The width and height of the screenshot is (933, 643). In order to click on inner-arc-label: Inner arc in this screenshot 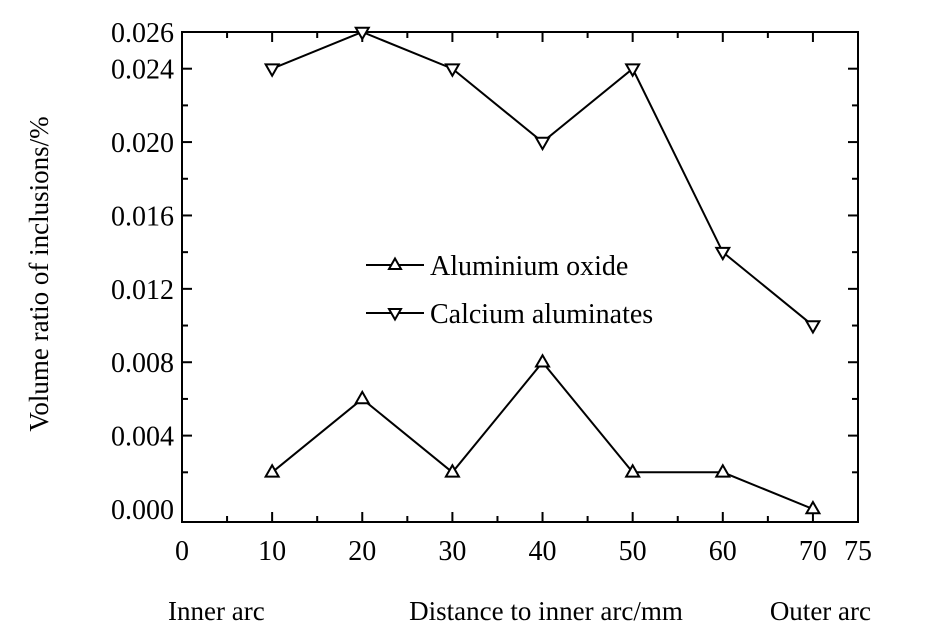, I will do `click(216, 611)`.